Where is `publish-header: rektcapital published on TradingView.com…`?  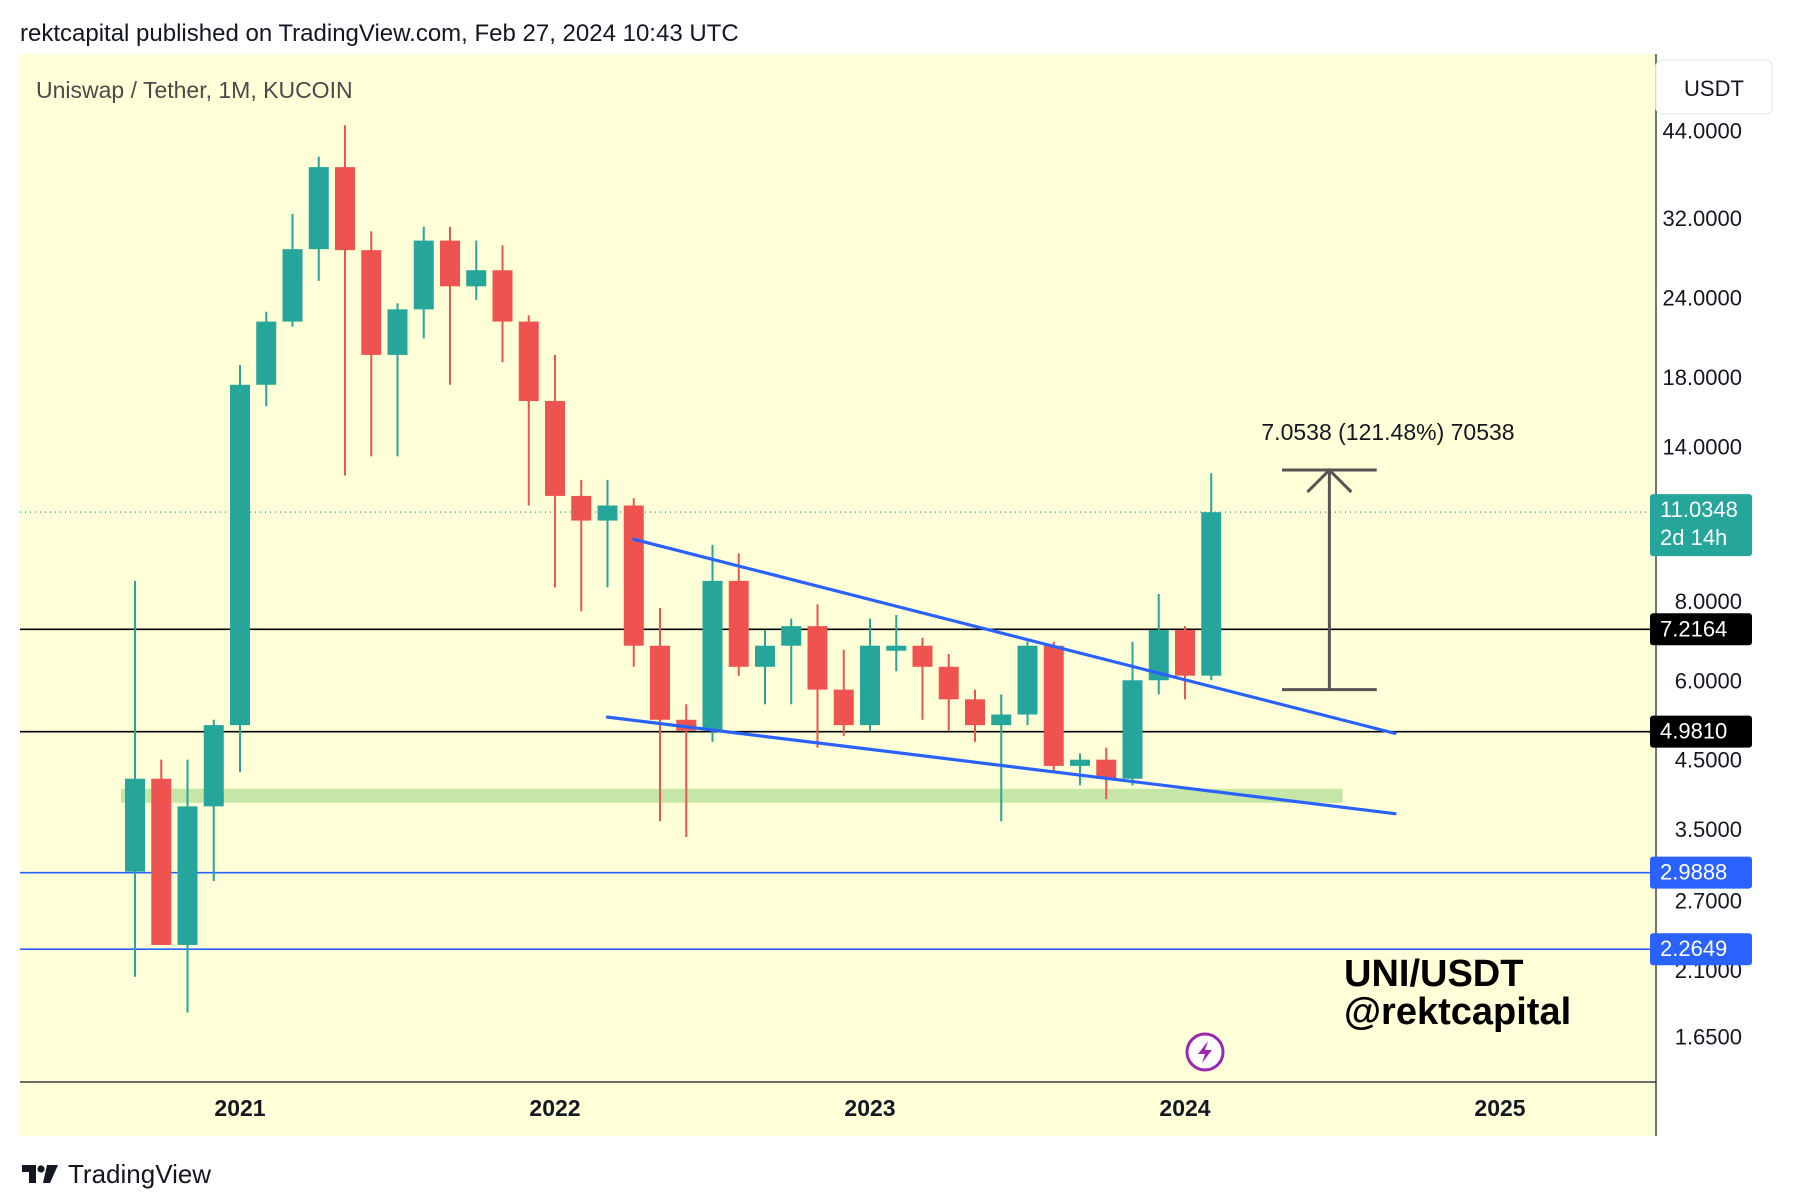
publish-header: rektcapital published on TradingView.com… is located at coordinates (379, 33).